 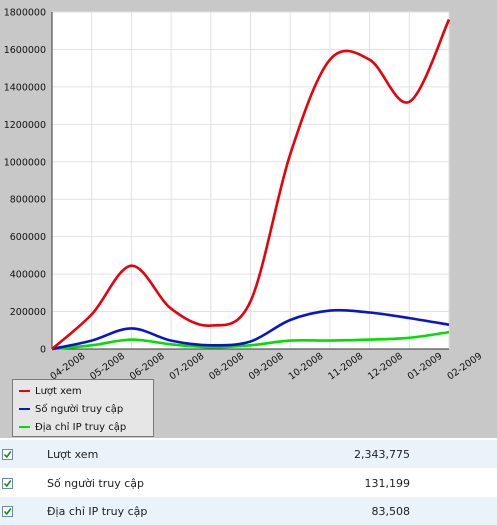 I want to click on x-tick-label: 01-2009, so click(x=425, y=367).